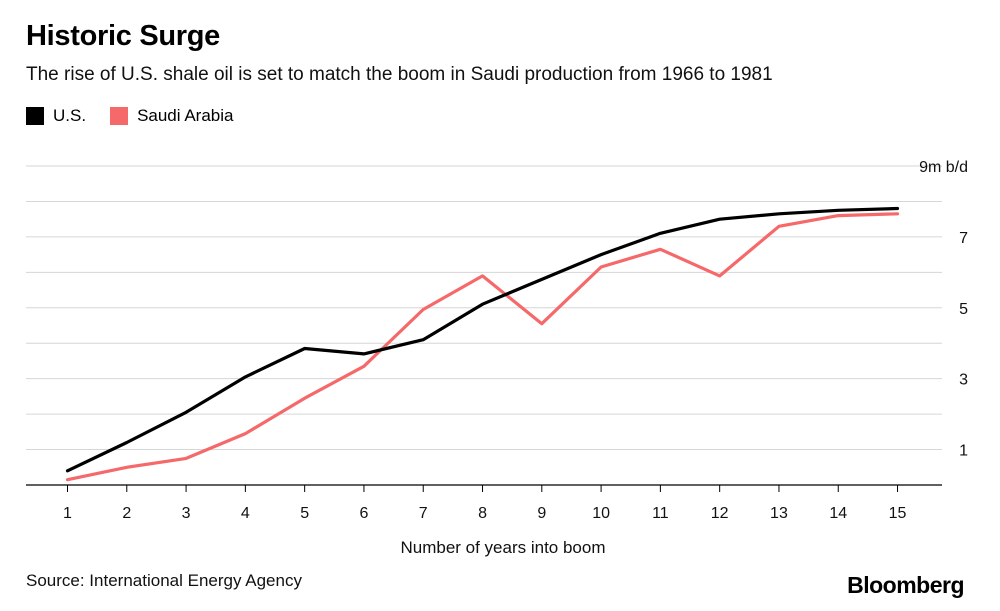 The image size is (1000, 611). Describe the element at coordinates (119, 116) in the screenshot. I see `legend-swatch-saudi-arabia` at that location.